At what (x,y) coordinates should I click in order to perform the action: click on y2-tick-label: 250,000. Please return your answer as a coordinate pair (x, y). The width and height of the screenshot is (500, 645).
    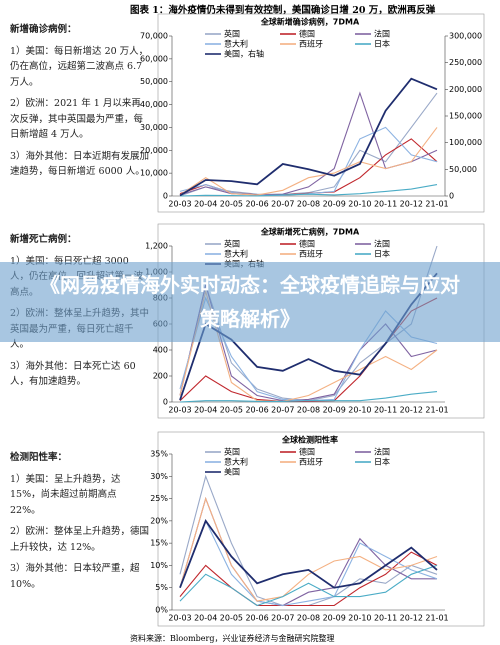
    Looking at the image, I should click on (465, 62).